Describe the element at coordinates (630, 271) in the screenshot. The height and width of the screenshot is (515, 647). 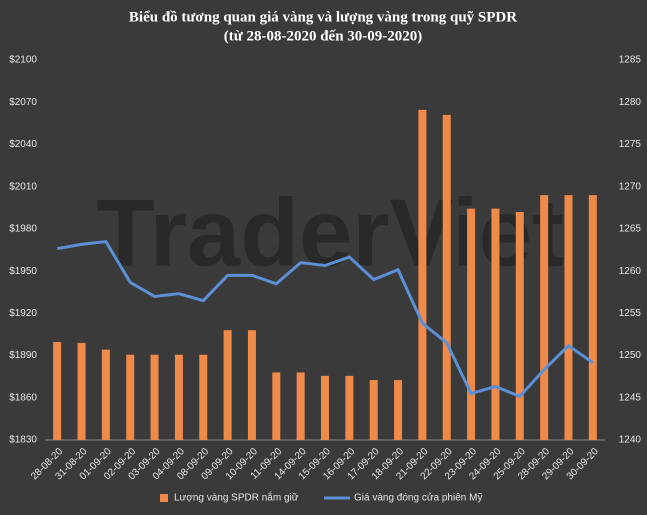
I see `y2-tick-label: 1260` at that location.